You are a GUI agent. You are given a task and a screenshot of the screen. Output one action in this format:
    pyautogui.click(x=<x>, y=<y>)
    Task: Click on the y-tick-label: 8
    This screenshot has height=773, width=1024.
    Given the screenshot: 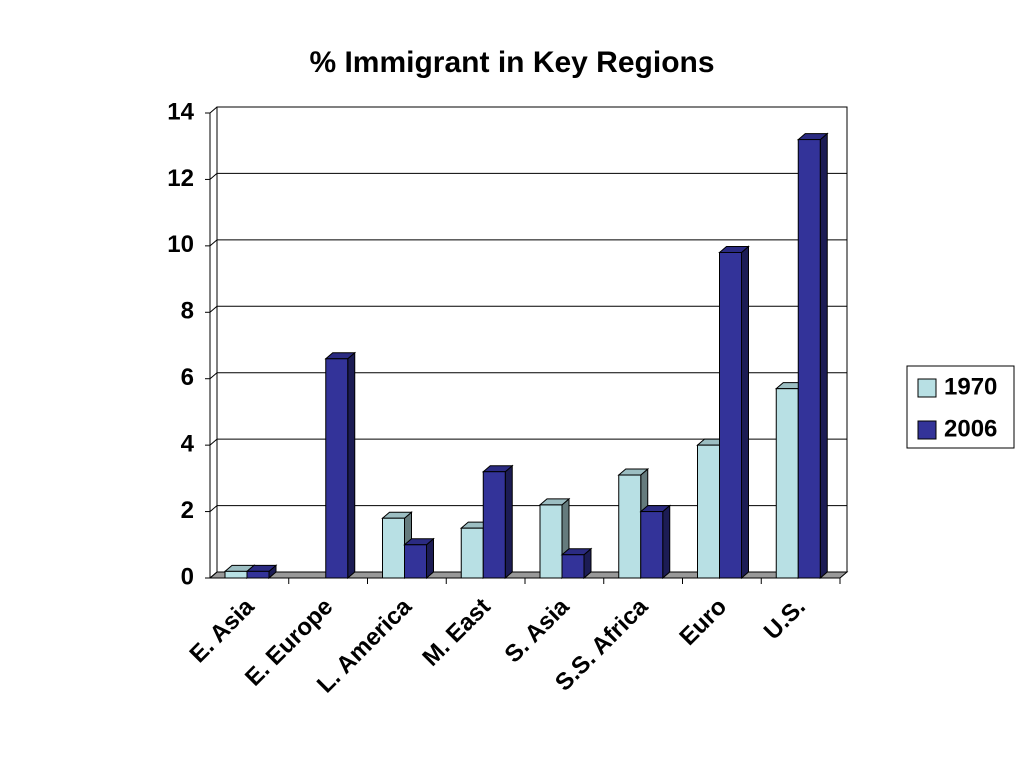 What is the action you would take?
    pyautogui.click(x=187, y=311)
    